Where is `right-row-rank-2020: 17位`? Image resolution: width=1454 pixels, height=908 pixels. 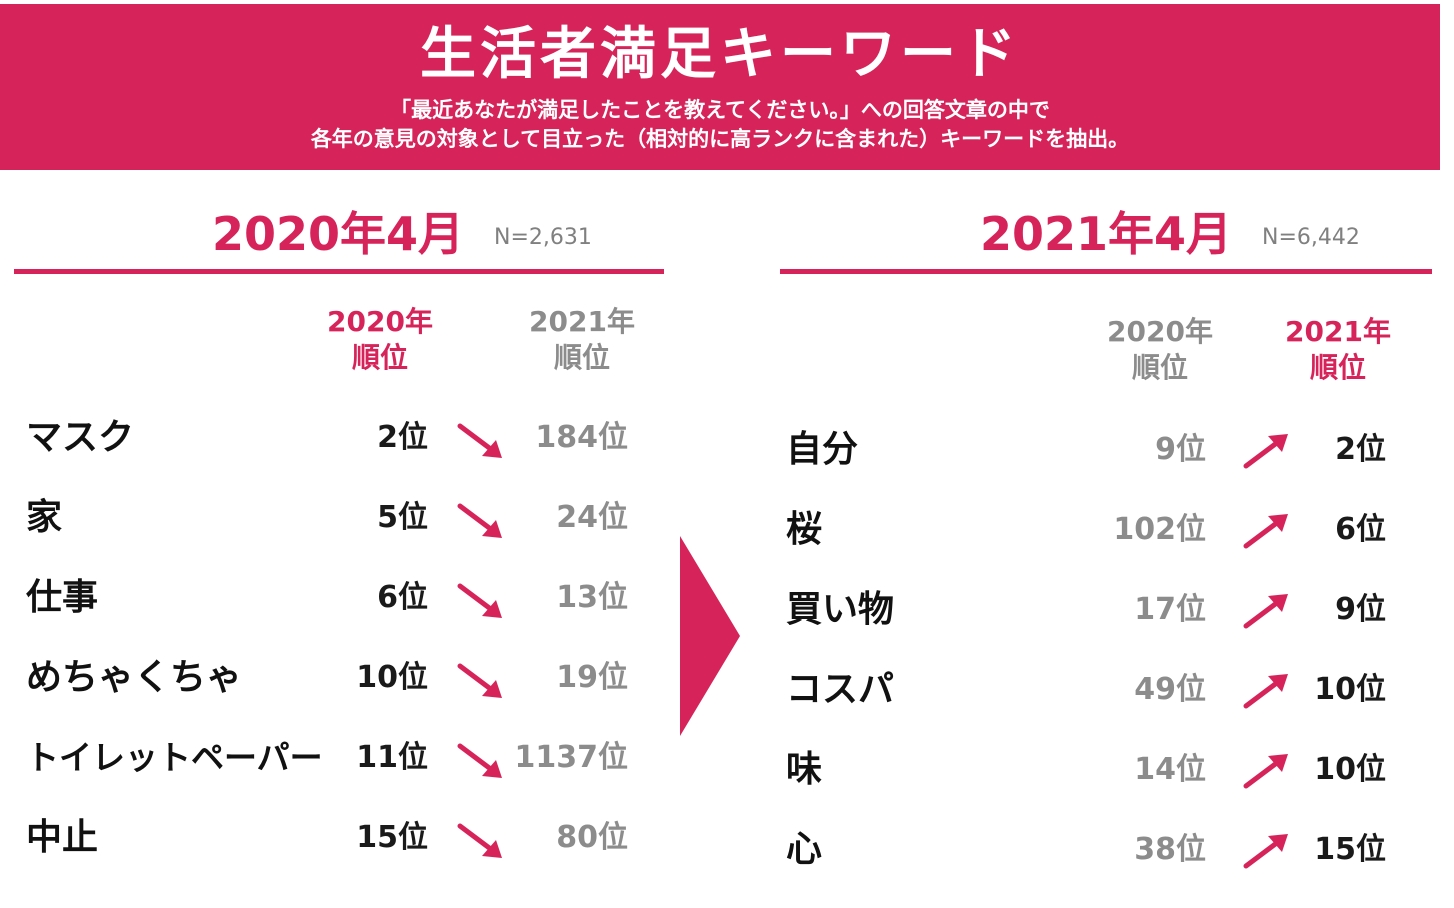
right-row-rank-2020: 17位 is located at coordinates (1170, 609).